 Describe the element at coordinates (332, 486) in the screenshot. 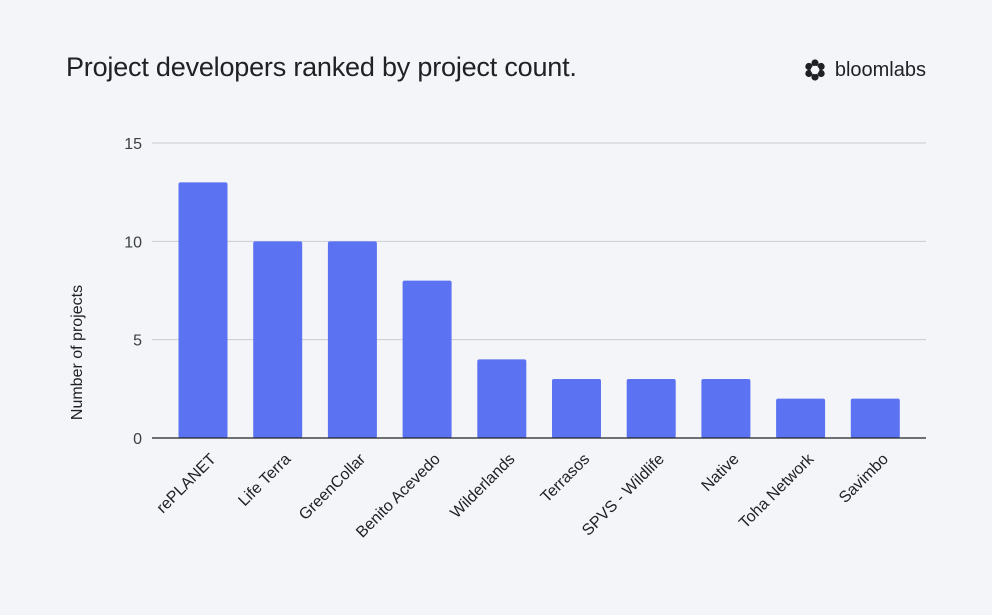

I see `x-tick-label: GreenCollar` at that location.